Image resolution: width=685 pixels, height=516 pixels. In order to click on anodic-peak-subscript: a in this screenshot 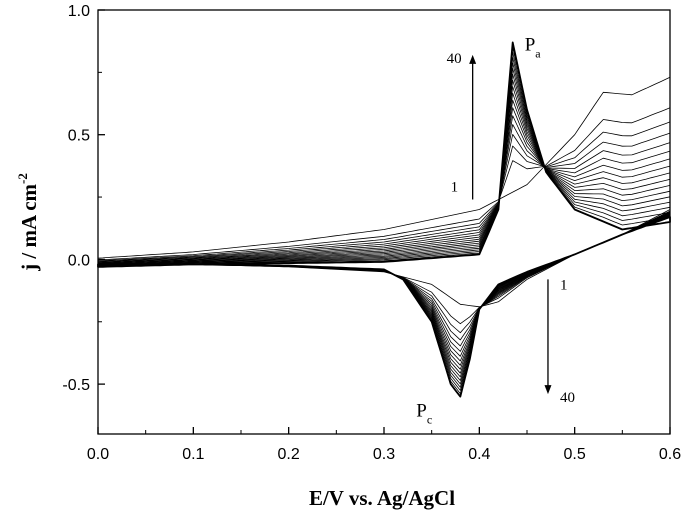, I will do `click(538, 53)`.